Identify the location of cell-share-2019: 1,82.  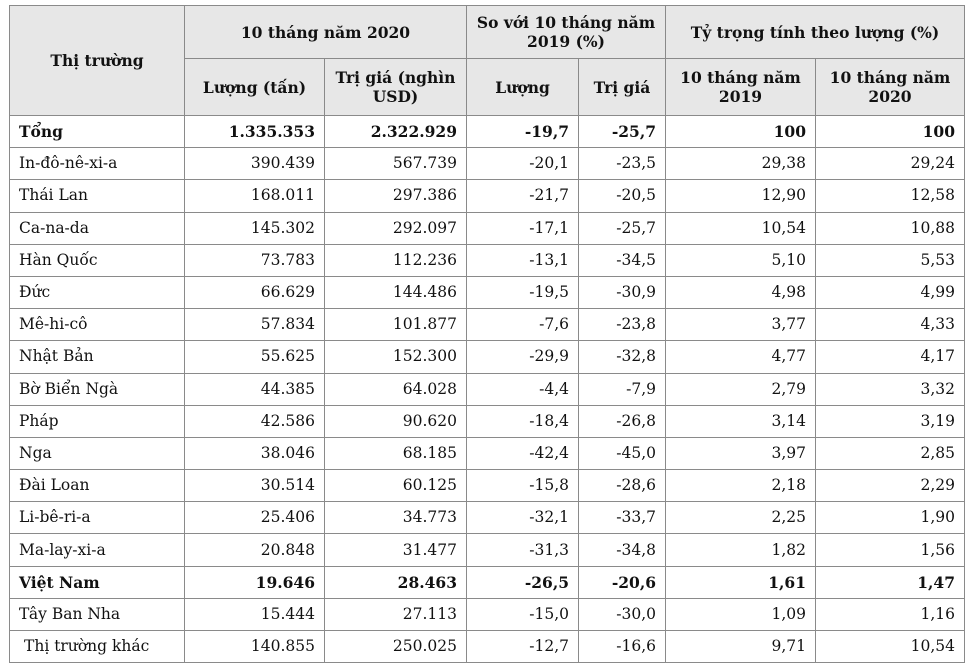
(740, 550).